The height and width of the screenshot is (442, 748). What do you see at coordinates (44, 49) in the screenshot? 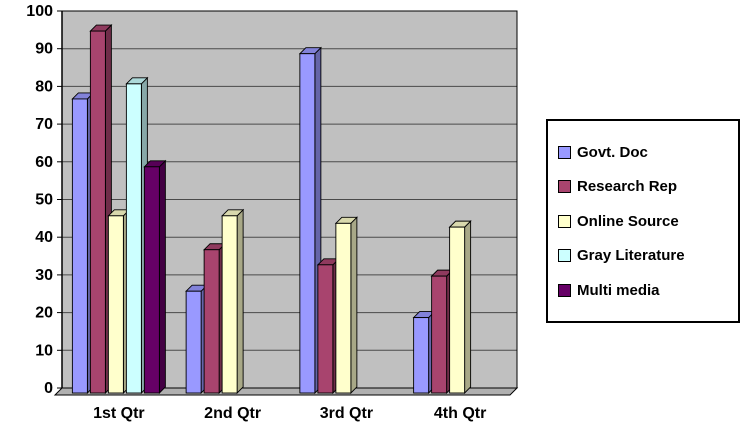
I see `y-tick-label: 90` at bounding box center [44, 49].